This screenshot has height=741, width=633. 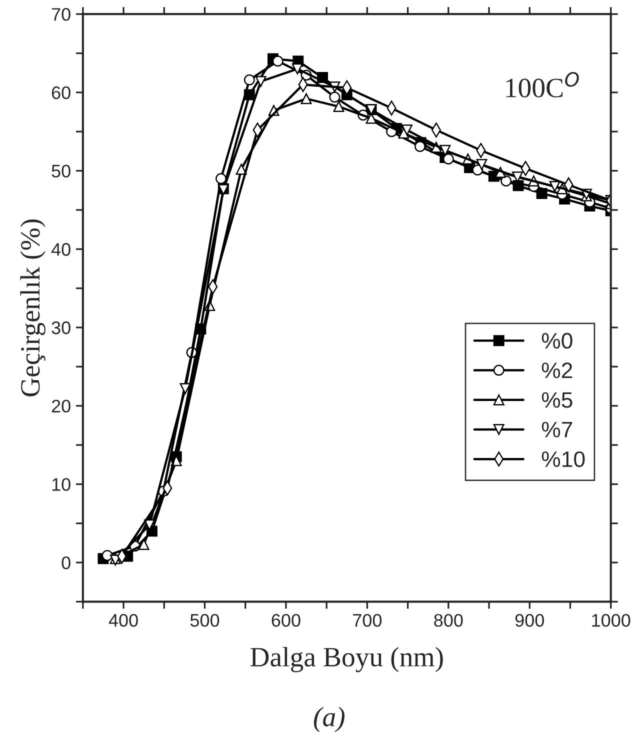 What do you see at coordinates (611, 620) in the screenshot?
I see `x-tick-label: 1000` at bounding box center [611, 620].